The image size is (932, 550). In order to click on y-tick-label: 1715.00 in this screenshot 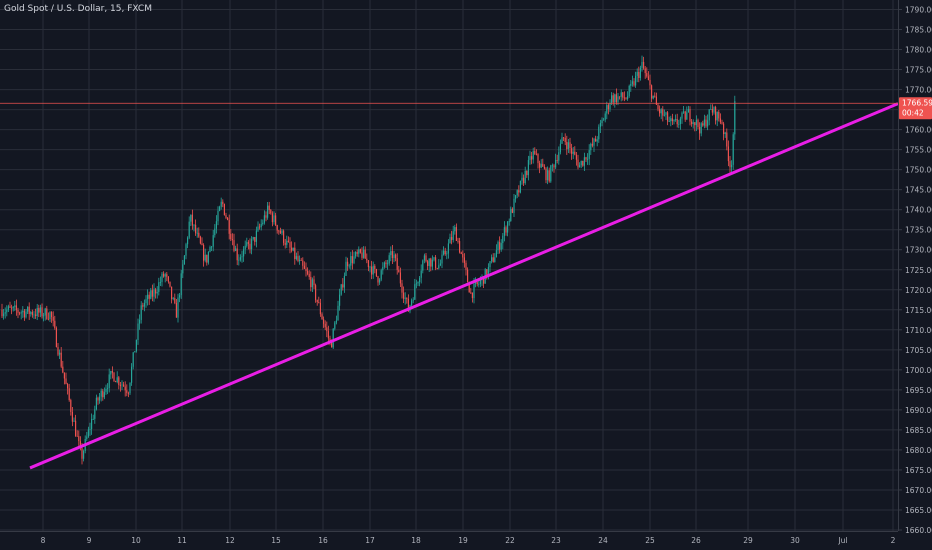, I will do `click(918, 310)`.